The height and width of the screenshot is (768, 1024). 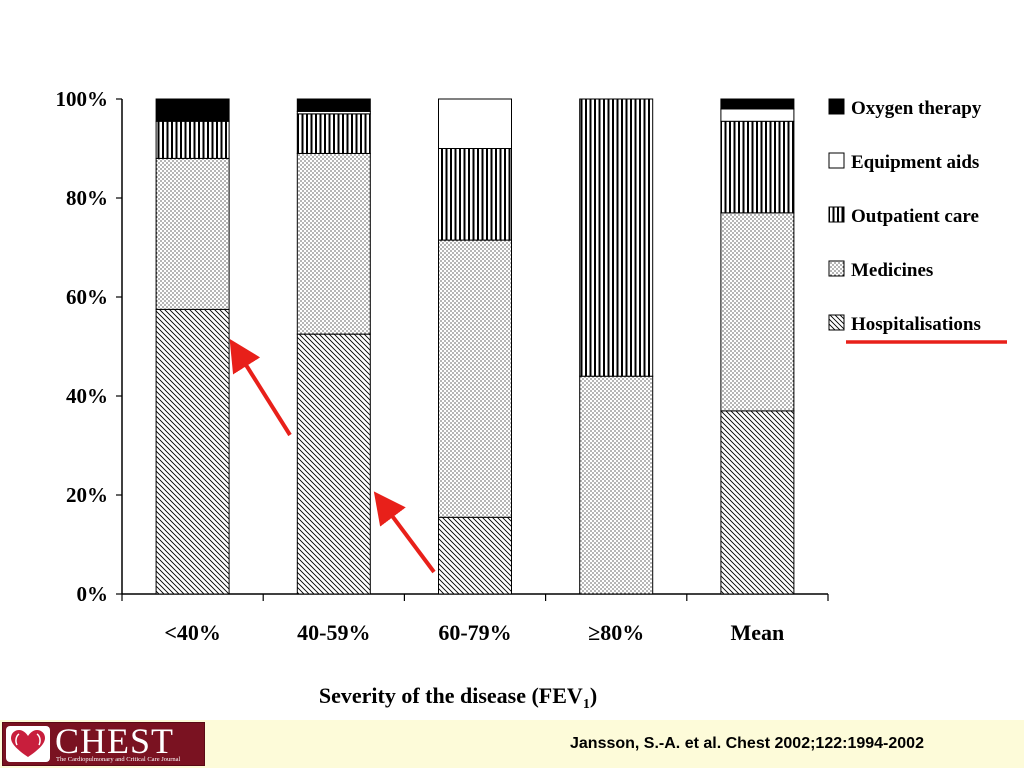 I want to click on x-axis-title-close: ), so click(x=593, y=695).